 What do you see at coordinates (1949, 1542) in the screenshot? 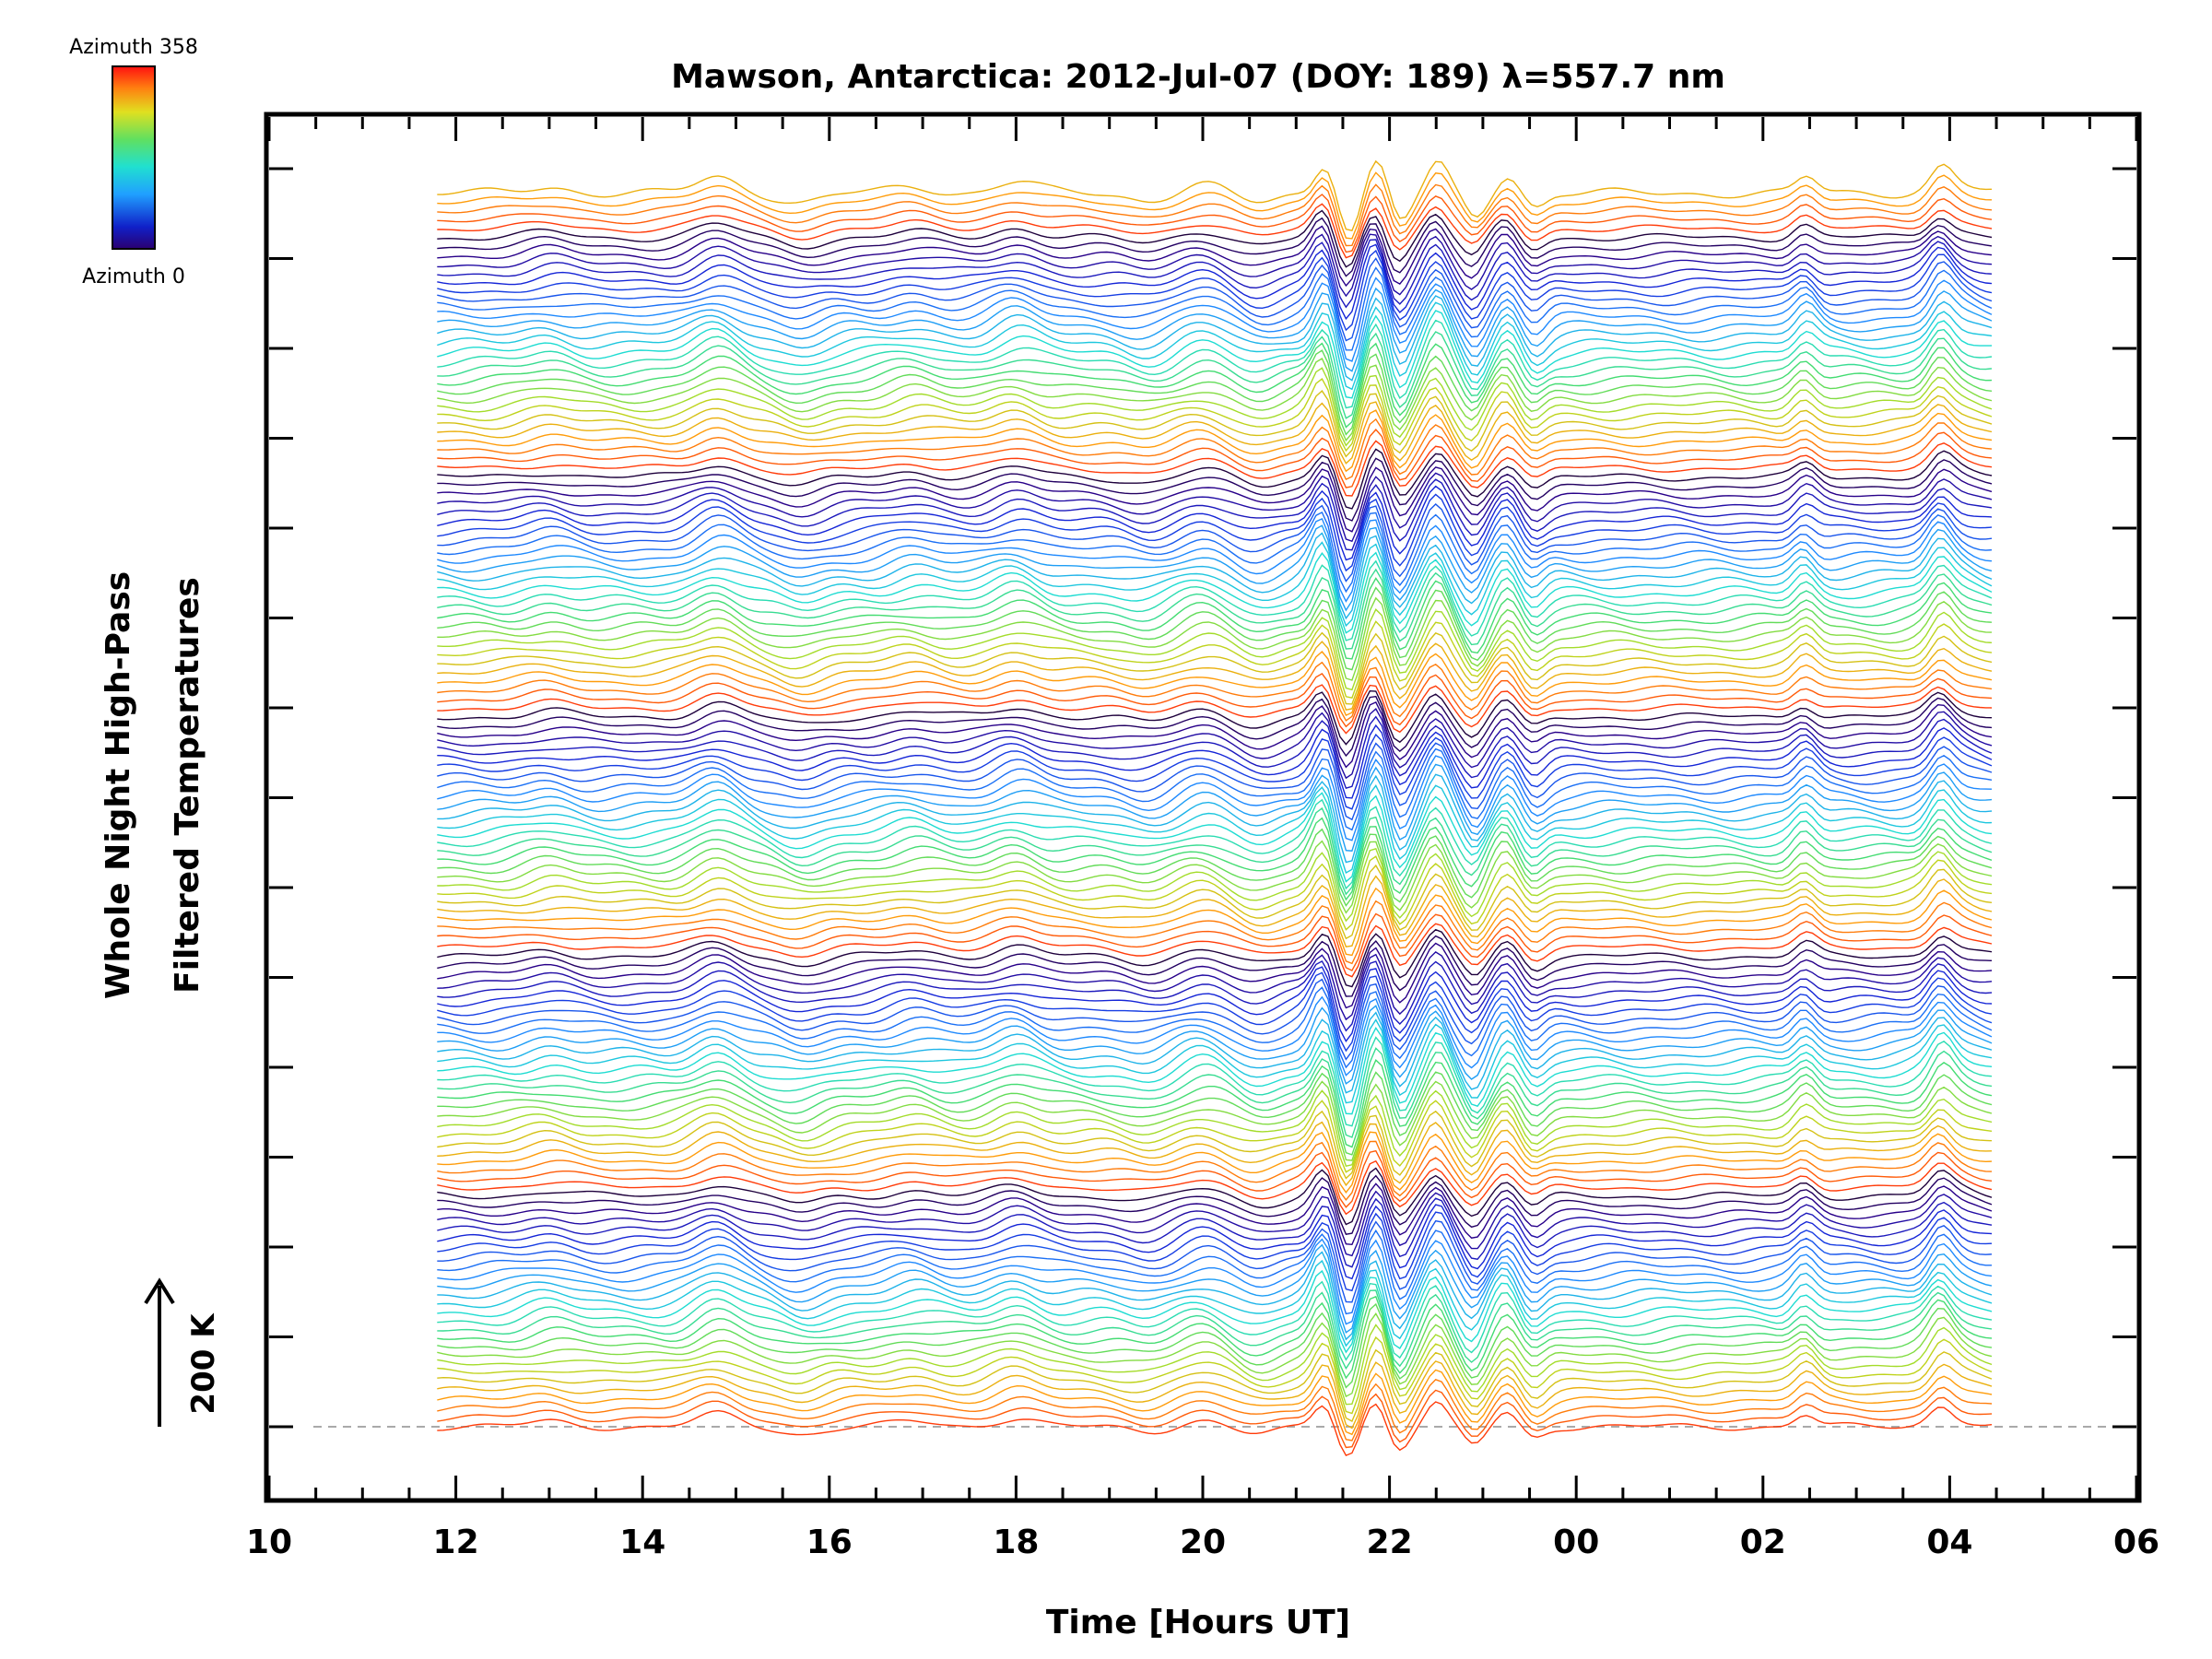
I see `x-tick-label: 04` at bounding box center [1949, 1542].